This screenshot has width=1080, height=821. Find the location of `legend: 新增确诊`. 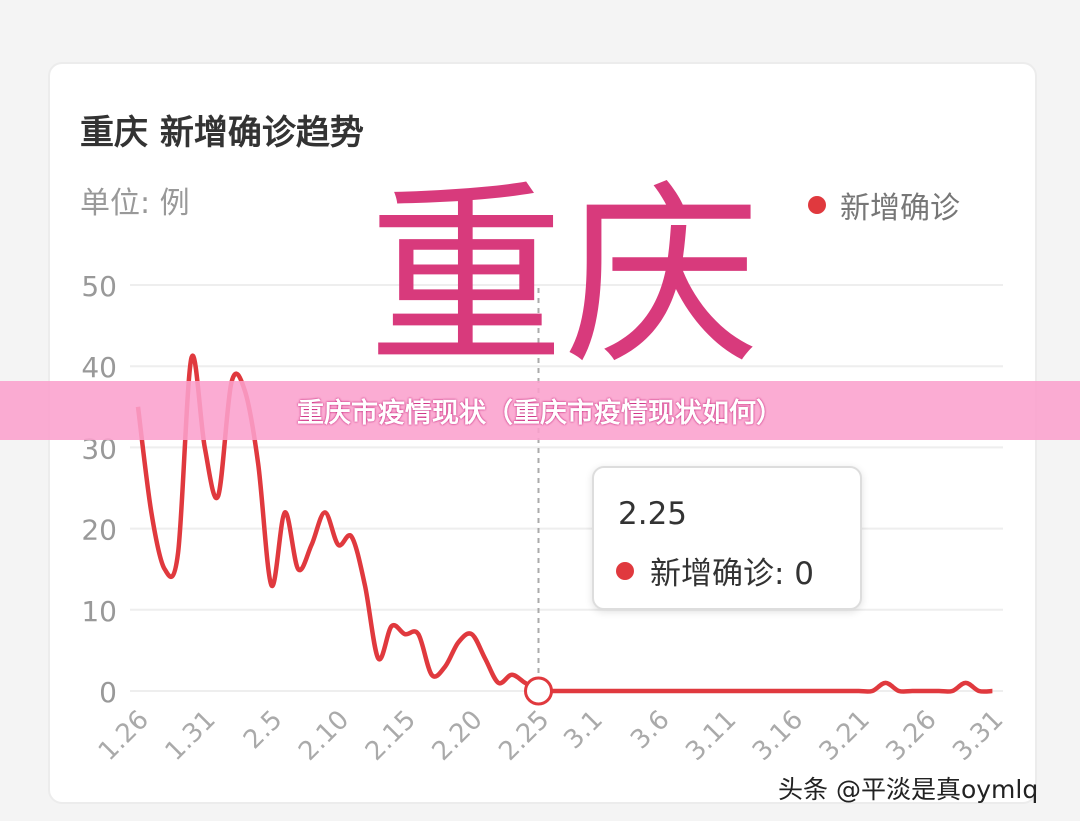

legend: 新增确诊 is located at coordinates (884, 205).